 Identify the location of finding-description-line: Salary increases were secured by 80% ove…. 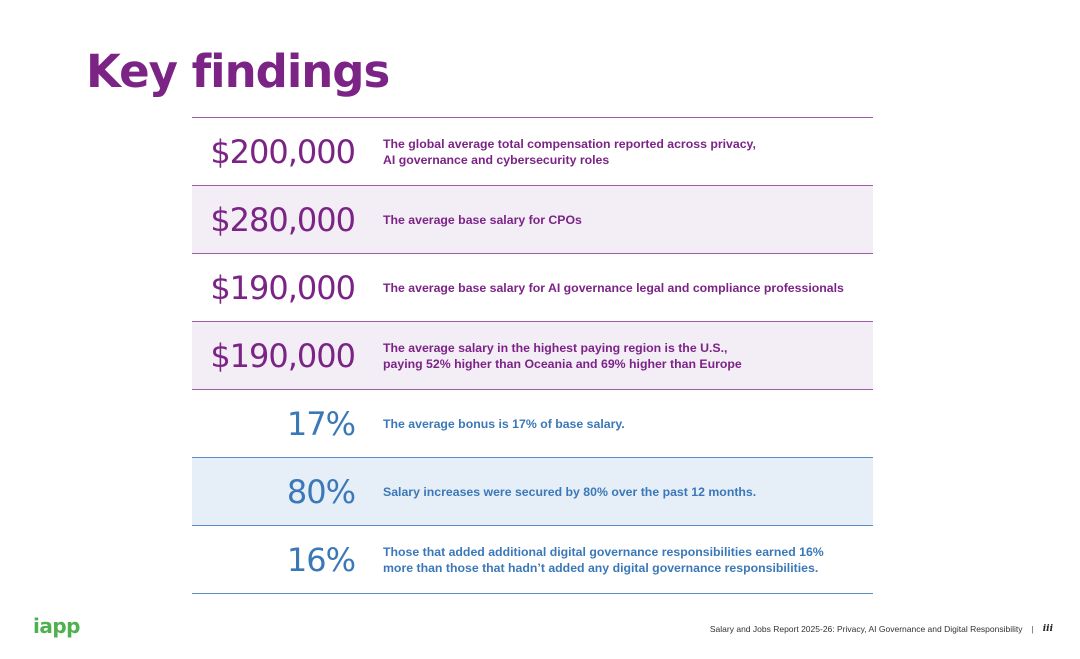
(570, 491).